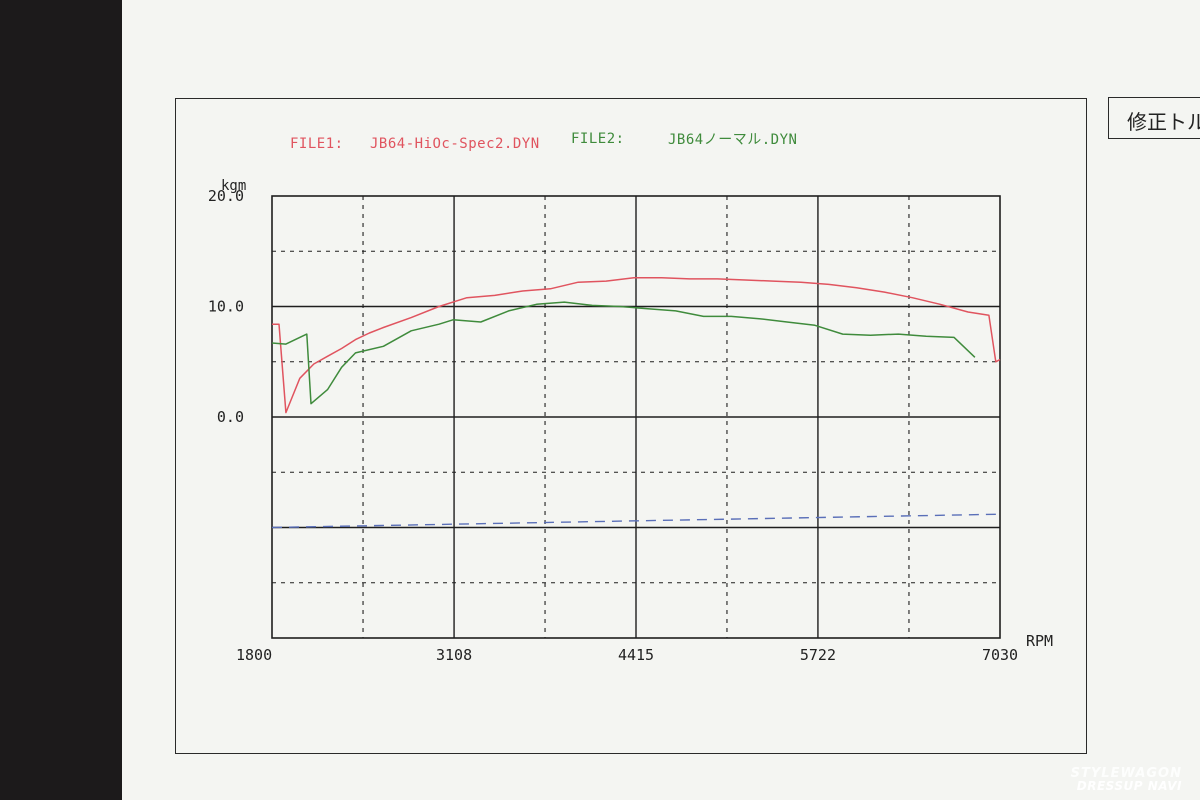 The image size is (1200, 800). Describe the element at coordinates (226, 307) in the screenshot. I see `y-tick-label: 10.0` at that location.